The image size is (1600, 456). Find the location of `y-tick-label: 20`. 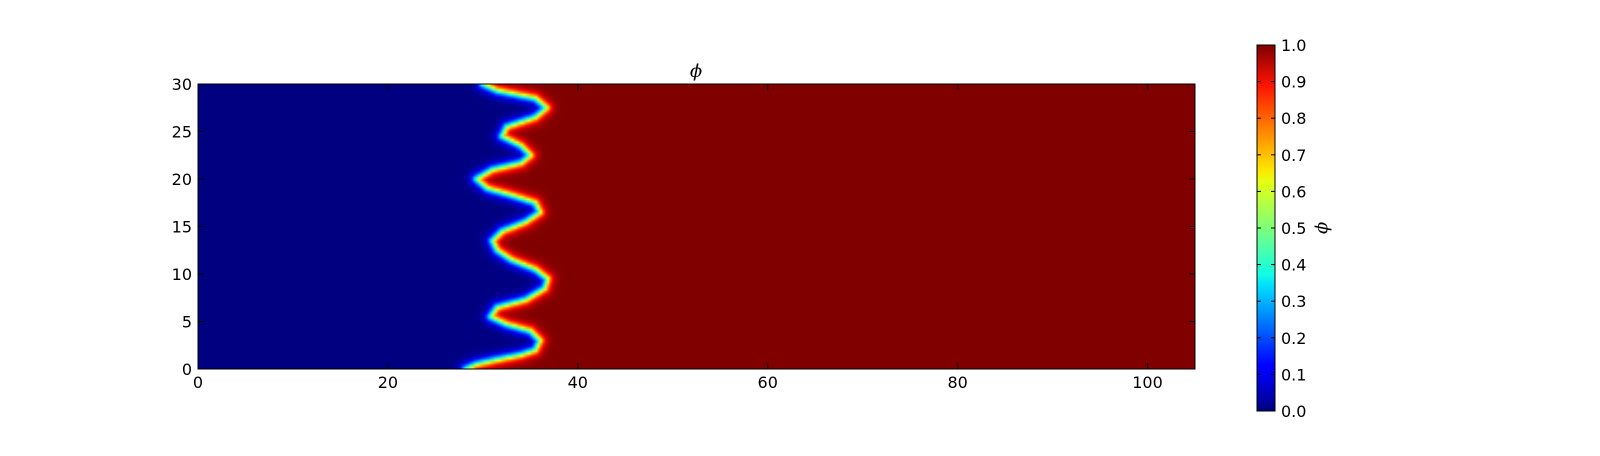

y-tick-label: 20 is located at coordinates (182, 179).